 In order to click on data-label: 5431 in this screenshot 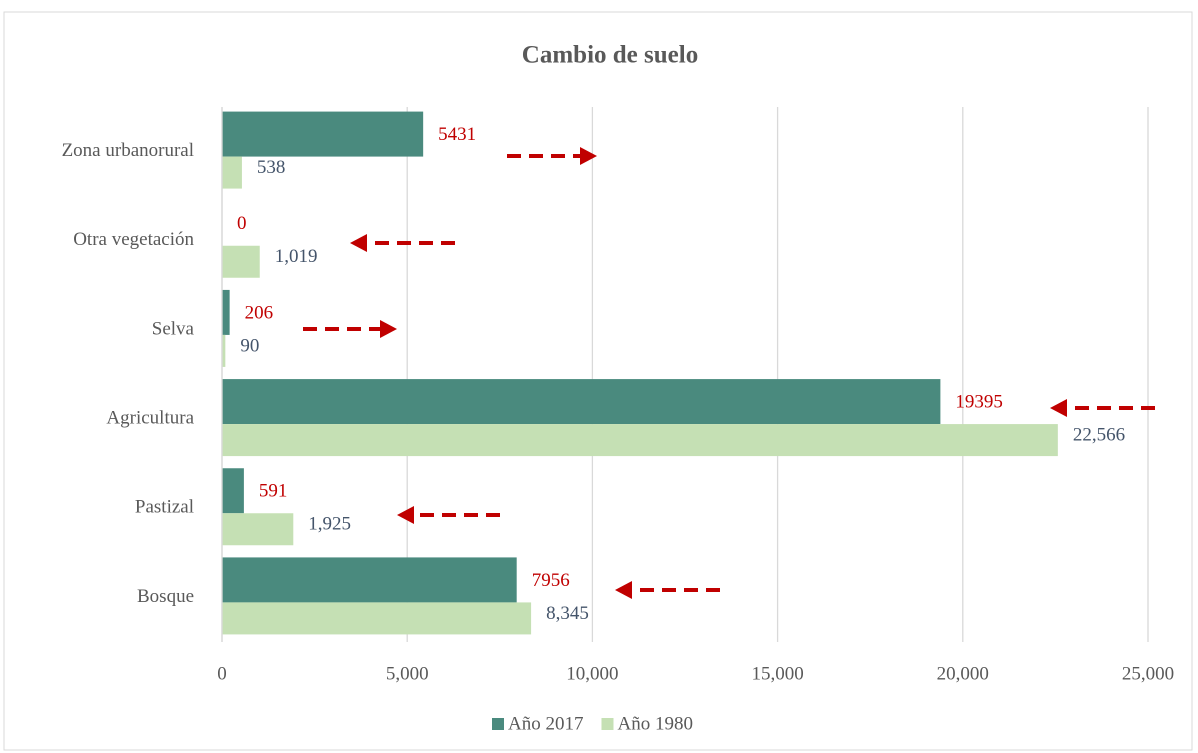, I will do `click(457, 134)`.